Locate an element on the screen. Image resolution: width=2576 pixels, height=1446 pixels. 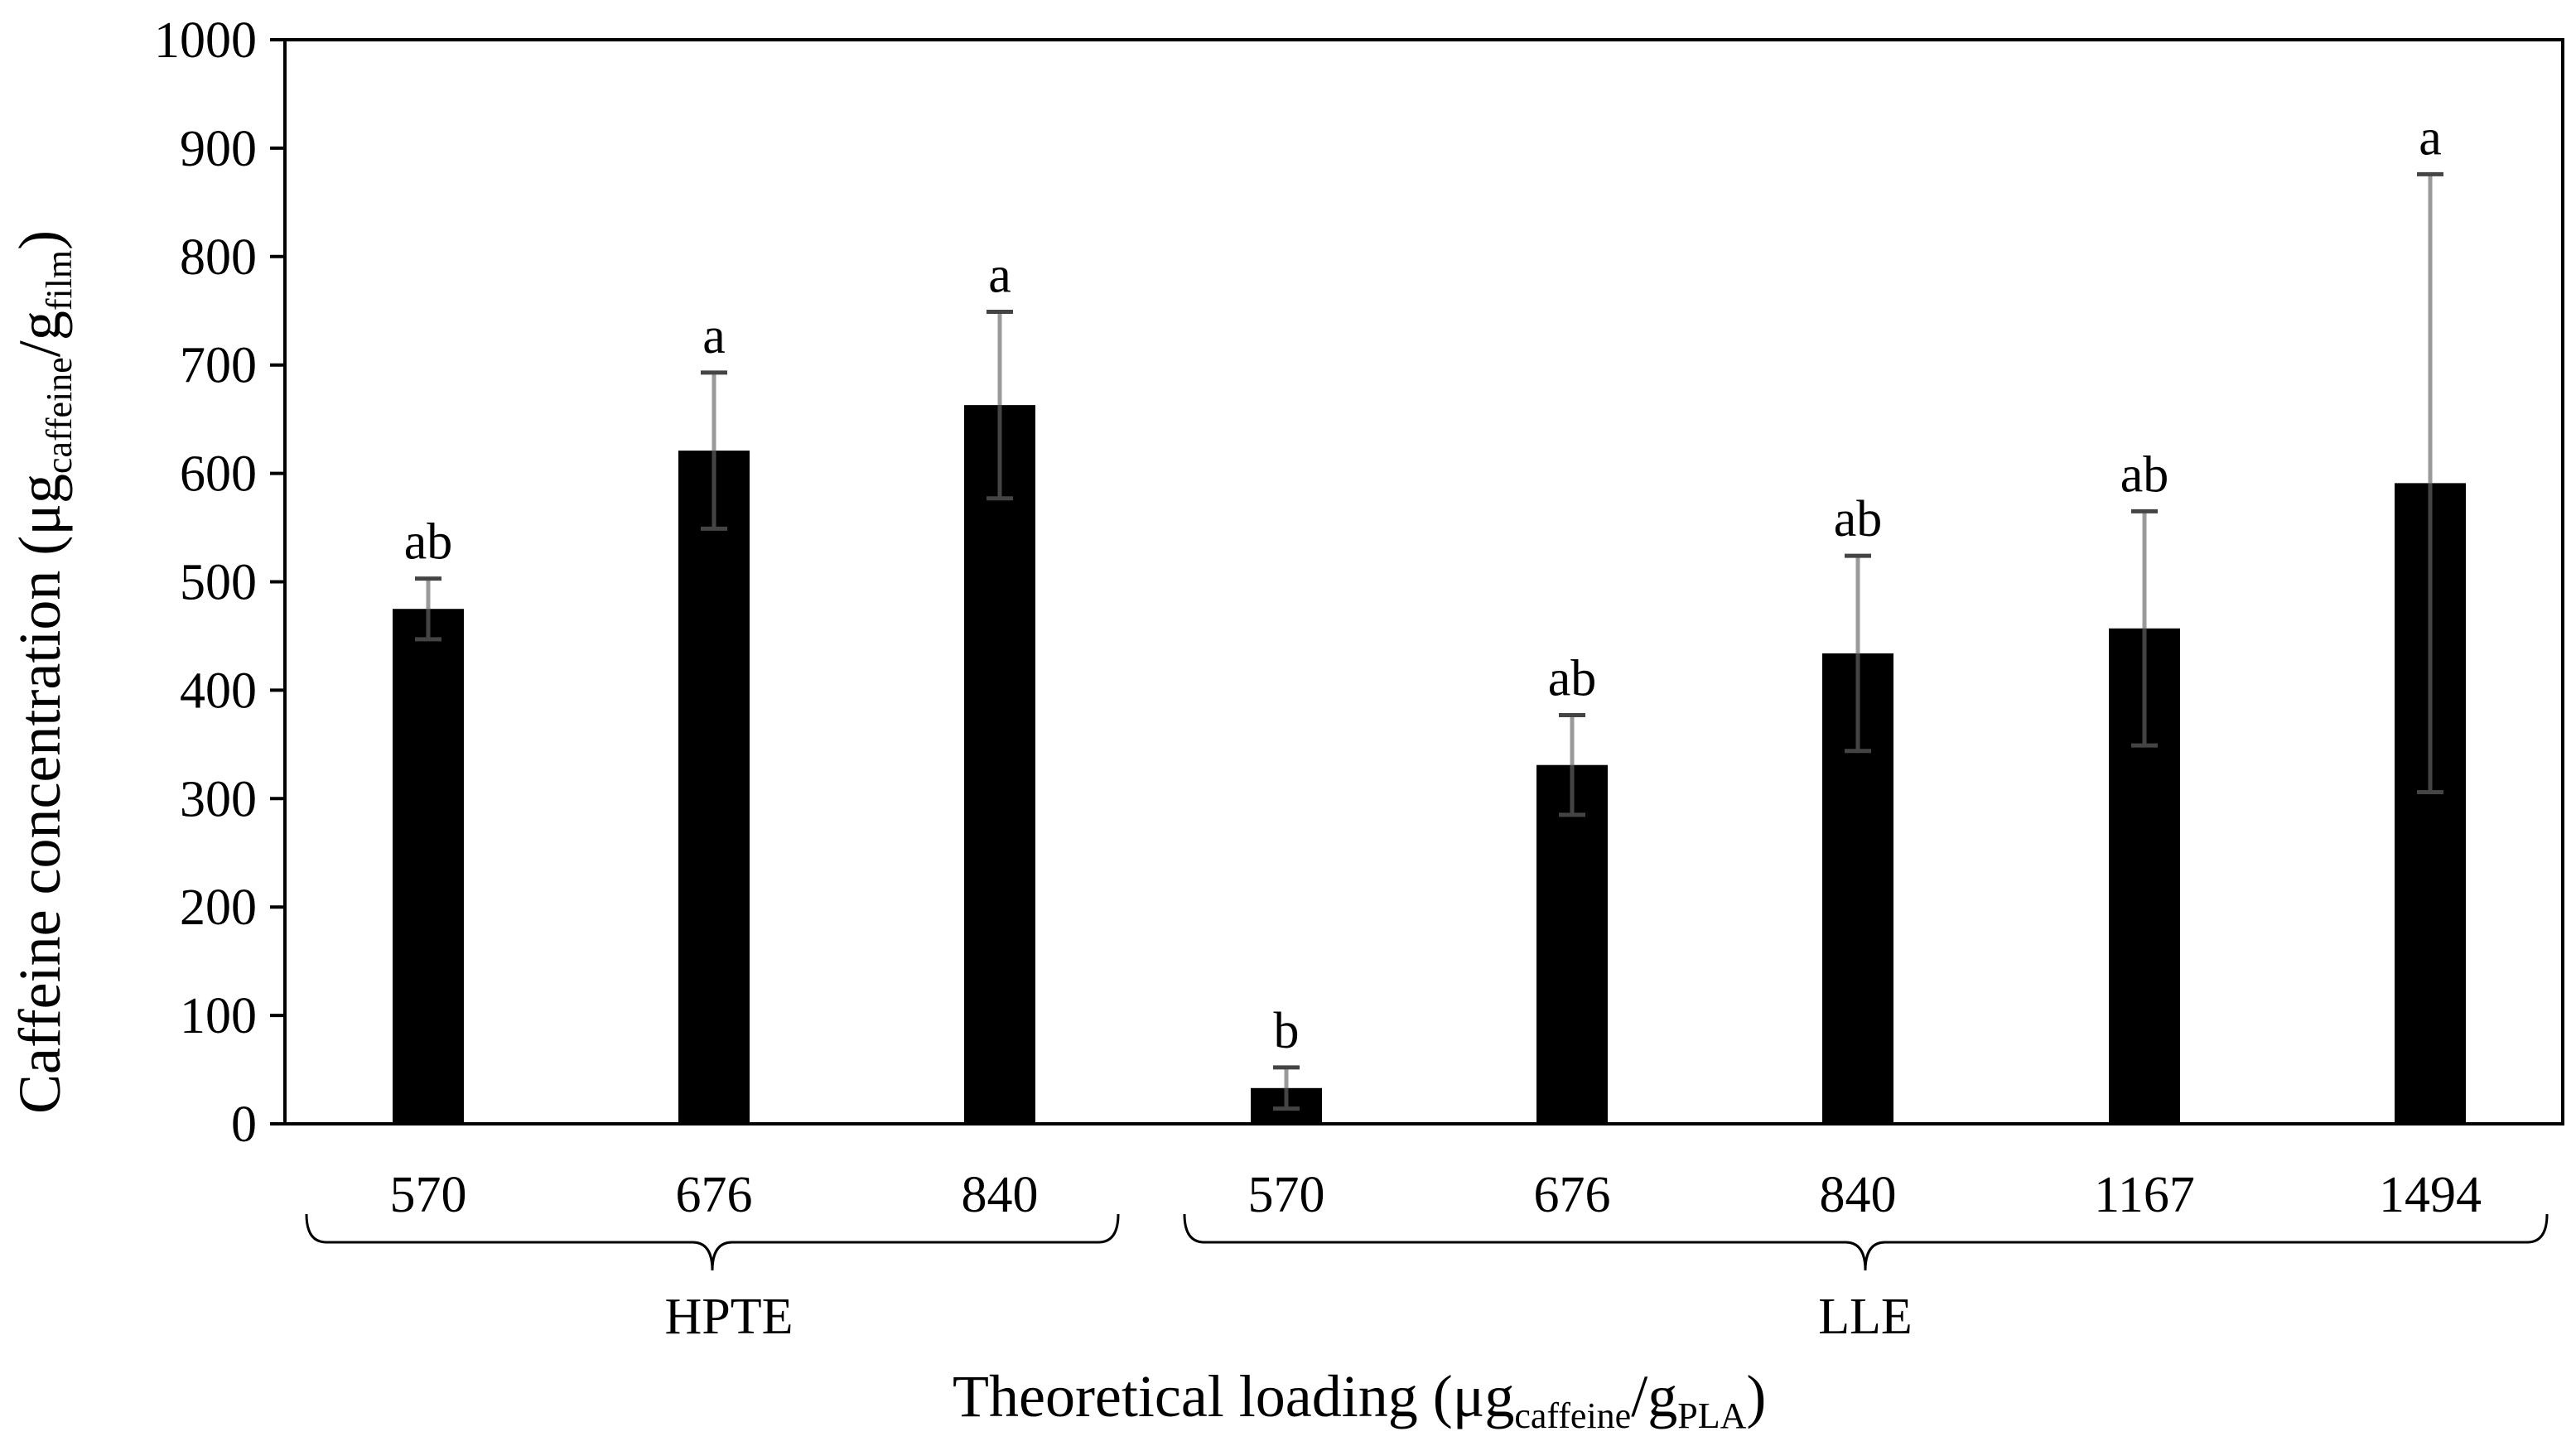
x-axis-title-end: ) is located at coordinates (1756, 1396).